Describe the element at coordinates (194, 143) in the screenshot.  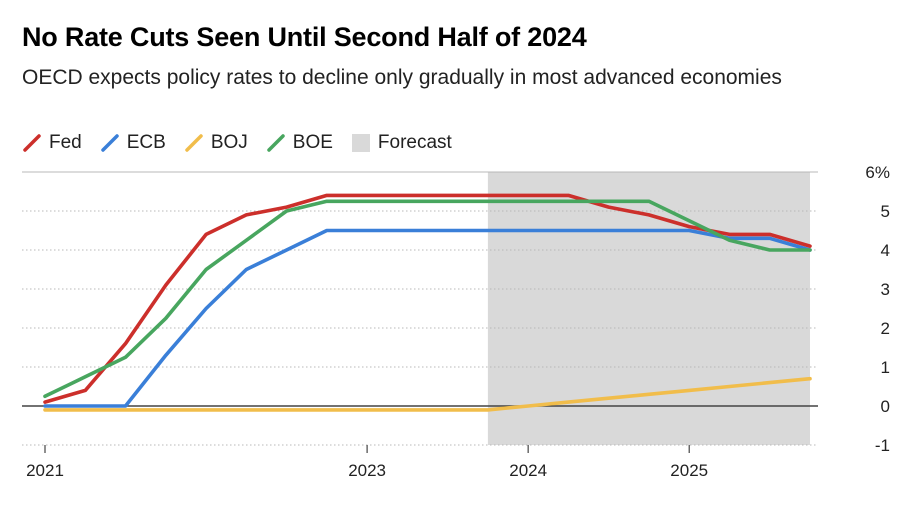
I see `legend-swatch-boj` at that location.